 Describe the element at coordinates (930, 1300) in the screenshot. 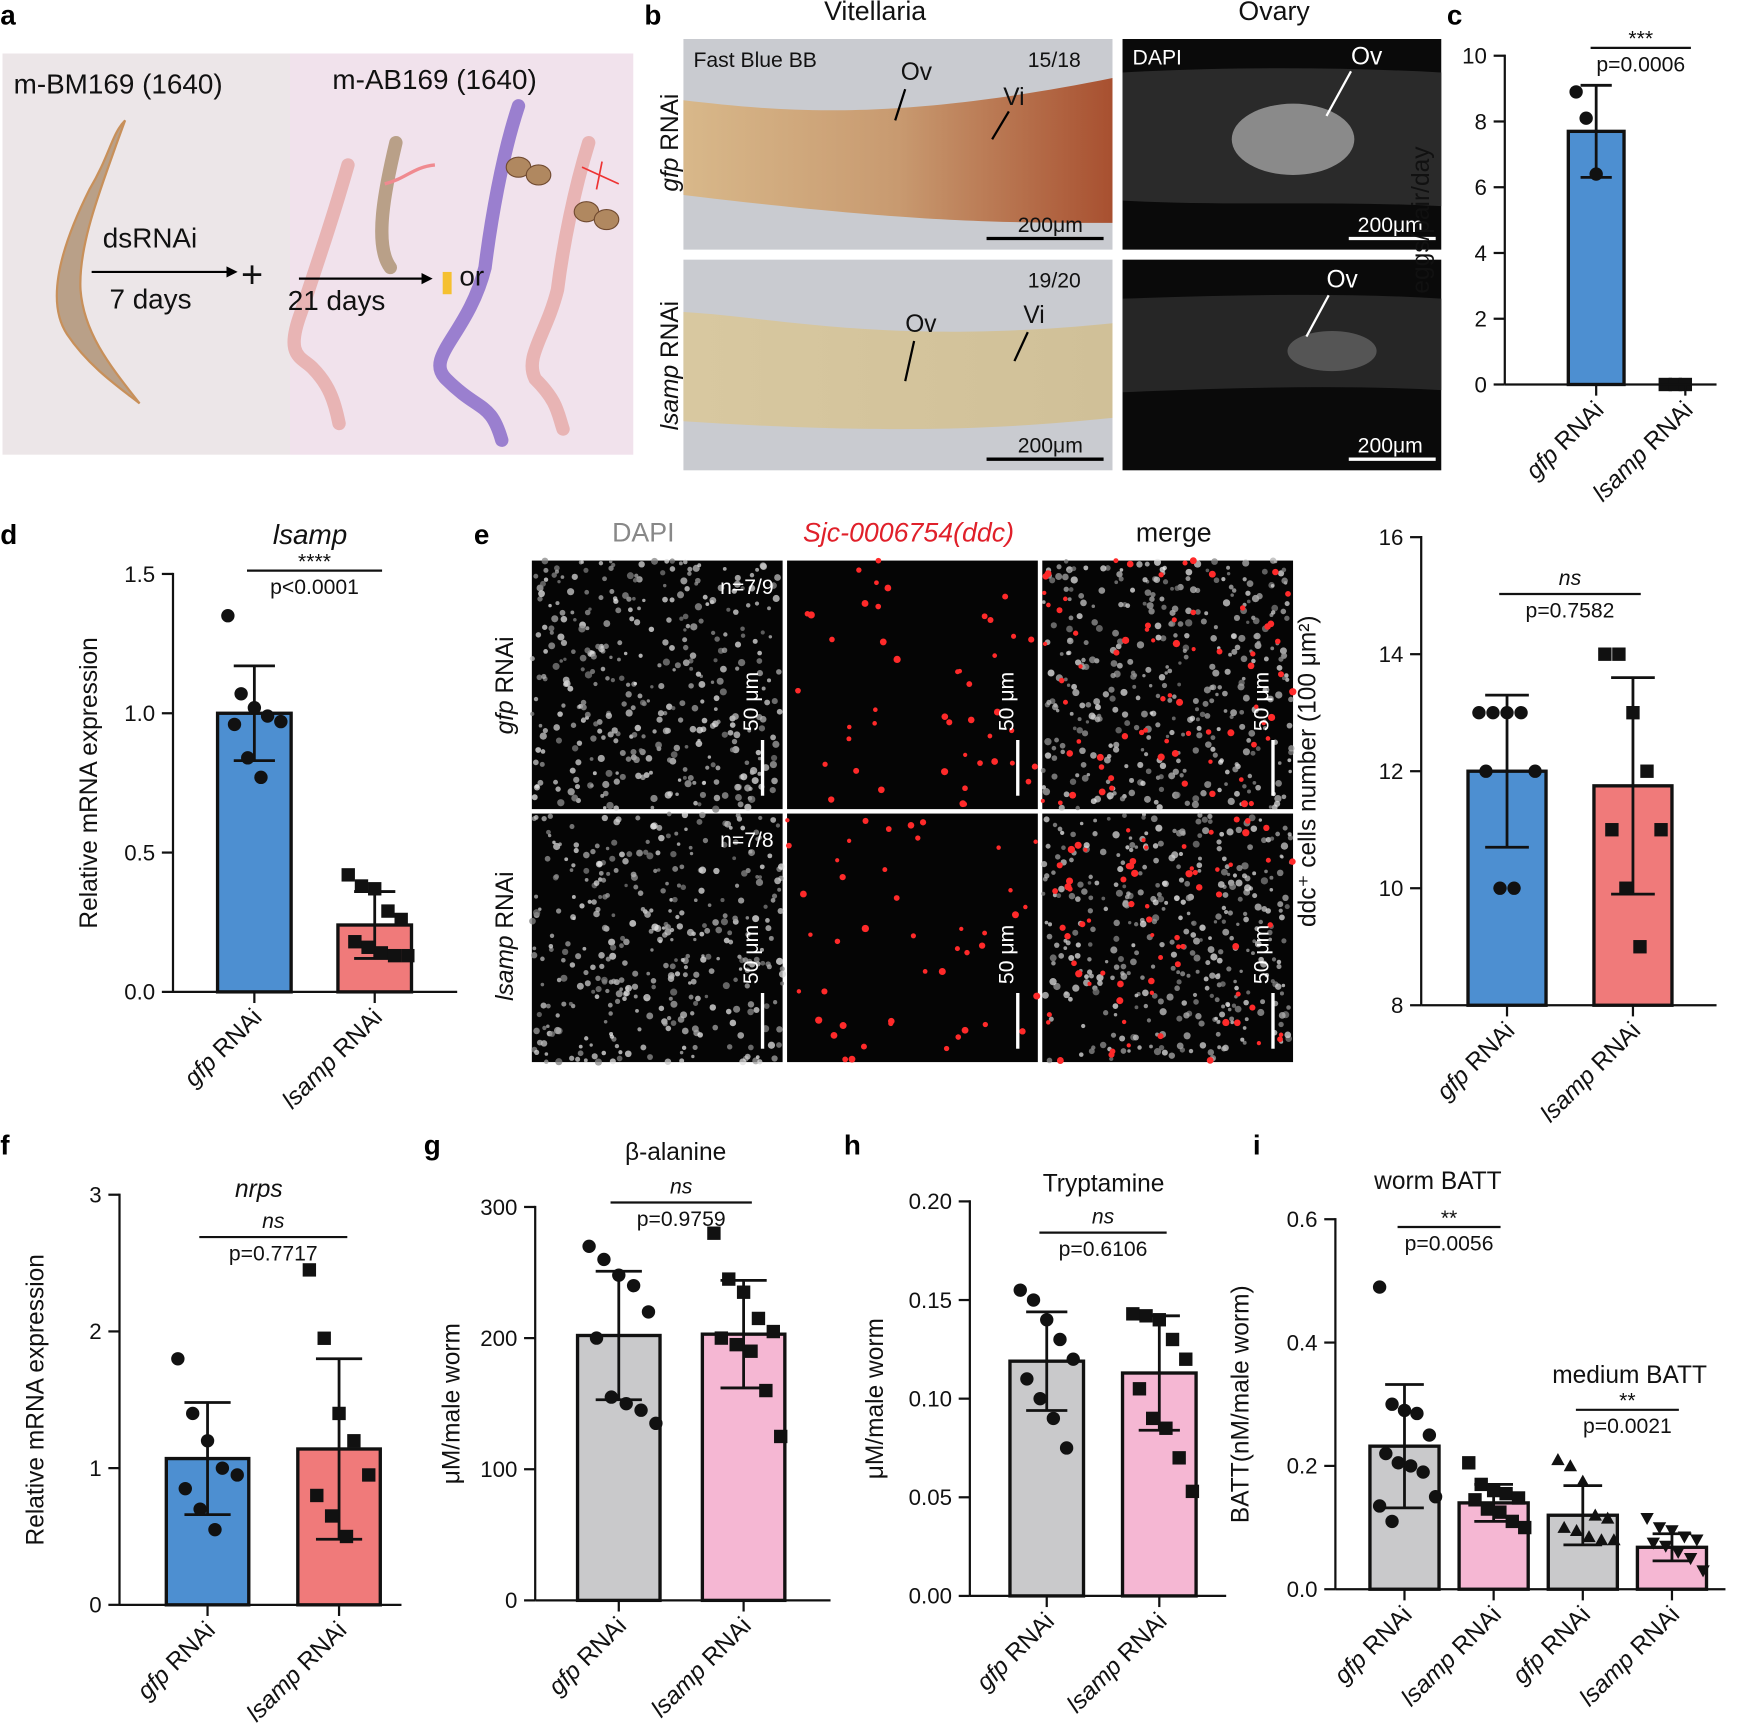

I see `y-tick-label: 0.15` at that location.